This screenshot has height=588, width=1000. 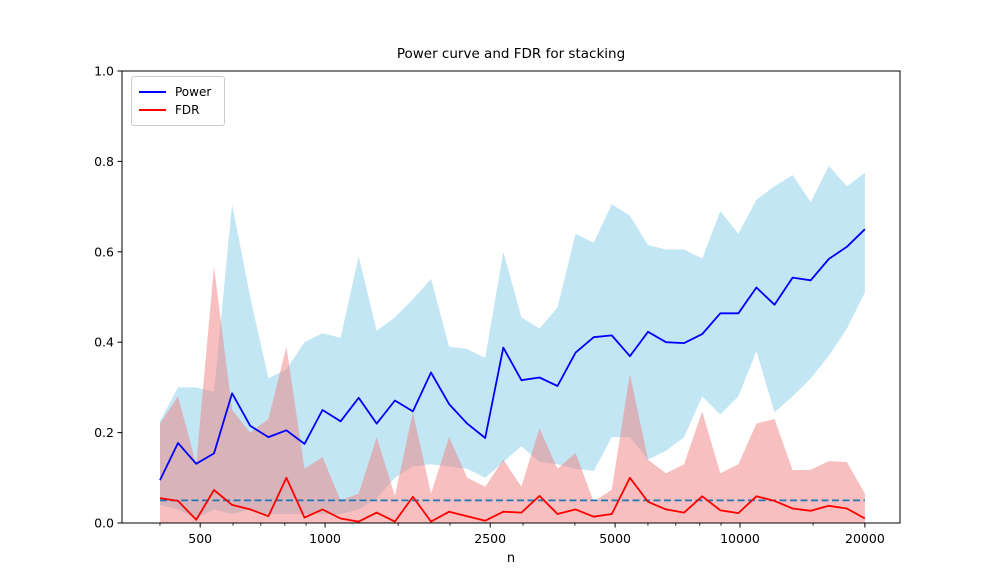 I want to click on legend-label-power: Power, so click(x=193, y=92).